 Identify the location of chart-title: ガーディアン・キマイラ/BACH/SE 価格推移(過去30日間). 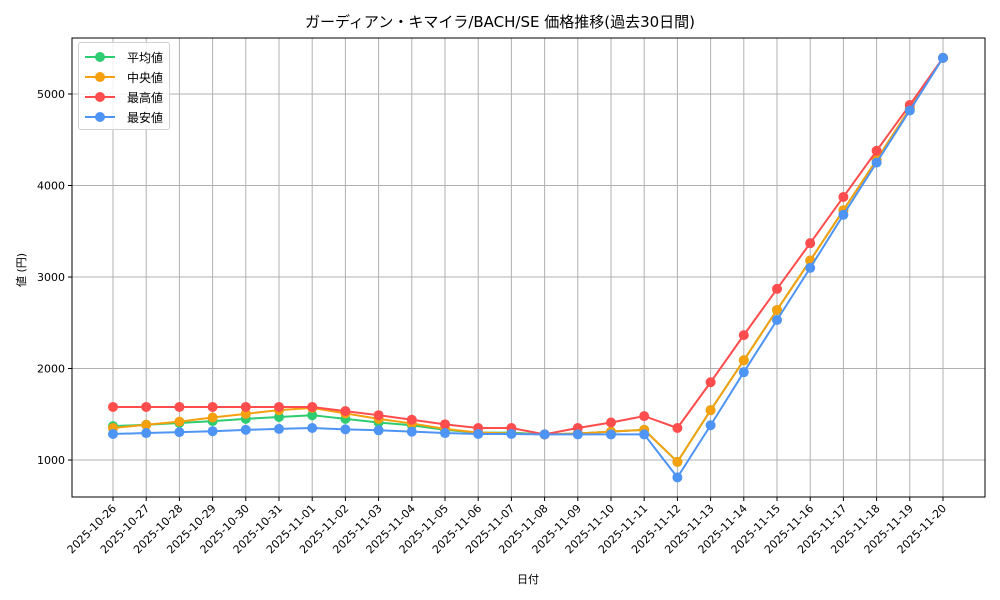
(500, 22).